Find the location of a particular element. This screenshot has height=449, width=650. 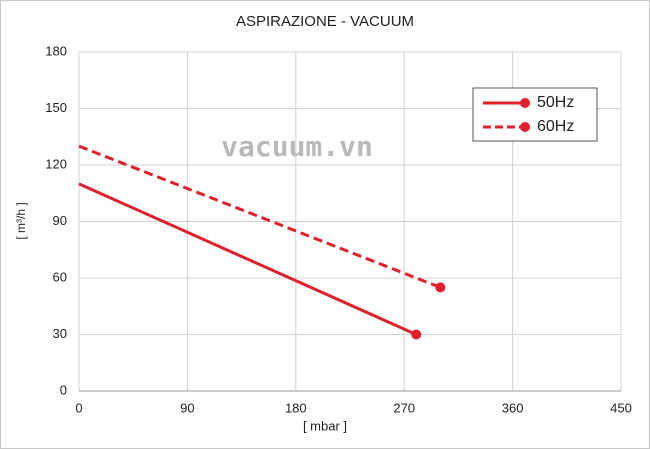

y-tick-label: 0 is located at coordinates (63, 389).